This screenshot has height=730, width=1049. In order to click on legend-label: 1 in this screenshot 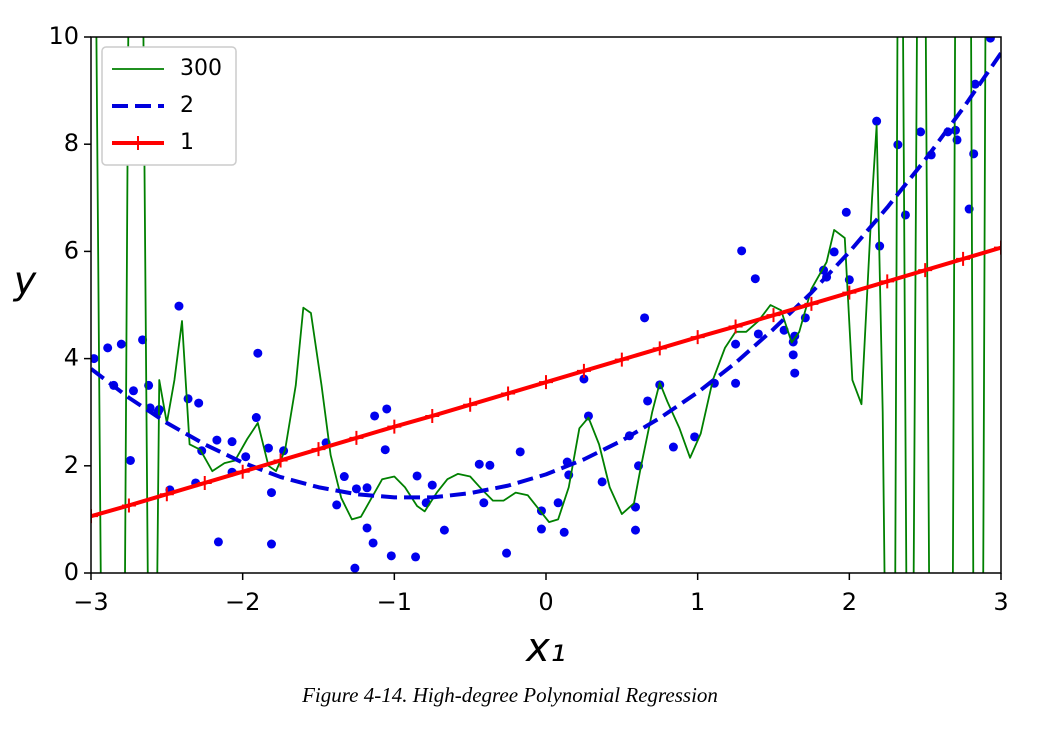, I will do `click(187, 142)`.